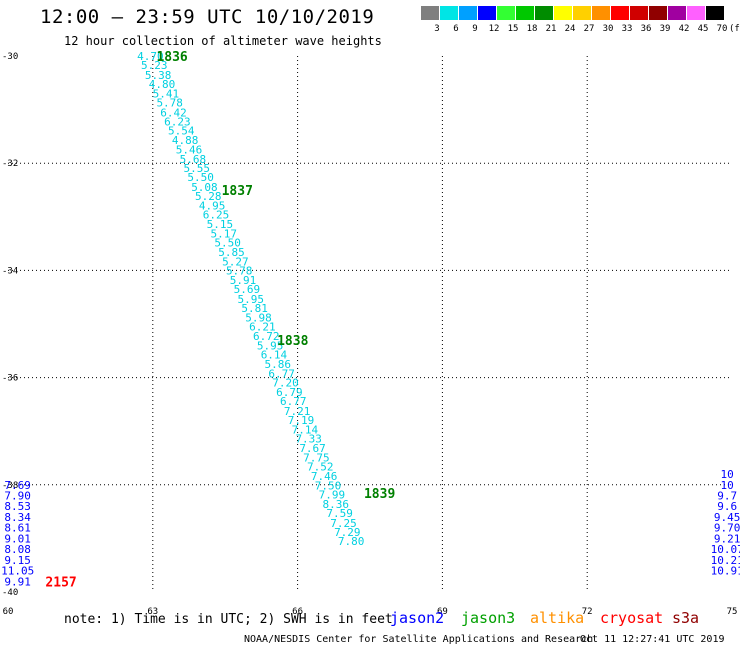 The width and height of the screenshot is (740, 650). Describe the element at coordinates (258, 318) in the screenshot. I see `data-point-label: 5.98` at that location.